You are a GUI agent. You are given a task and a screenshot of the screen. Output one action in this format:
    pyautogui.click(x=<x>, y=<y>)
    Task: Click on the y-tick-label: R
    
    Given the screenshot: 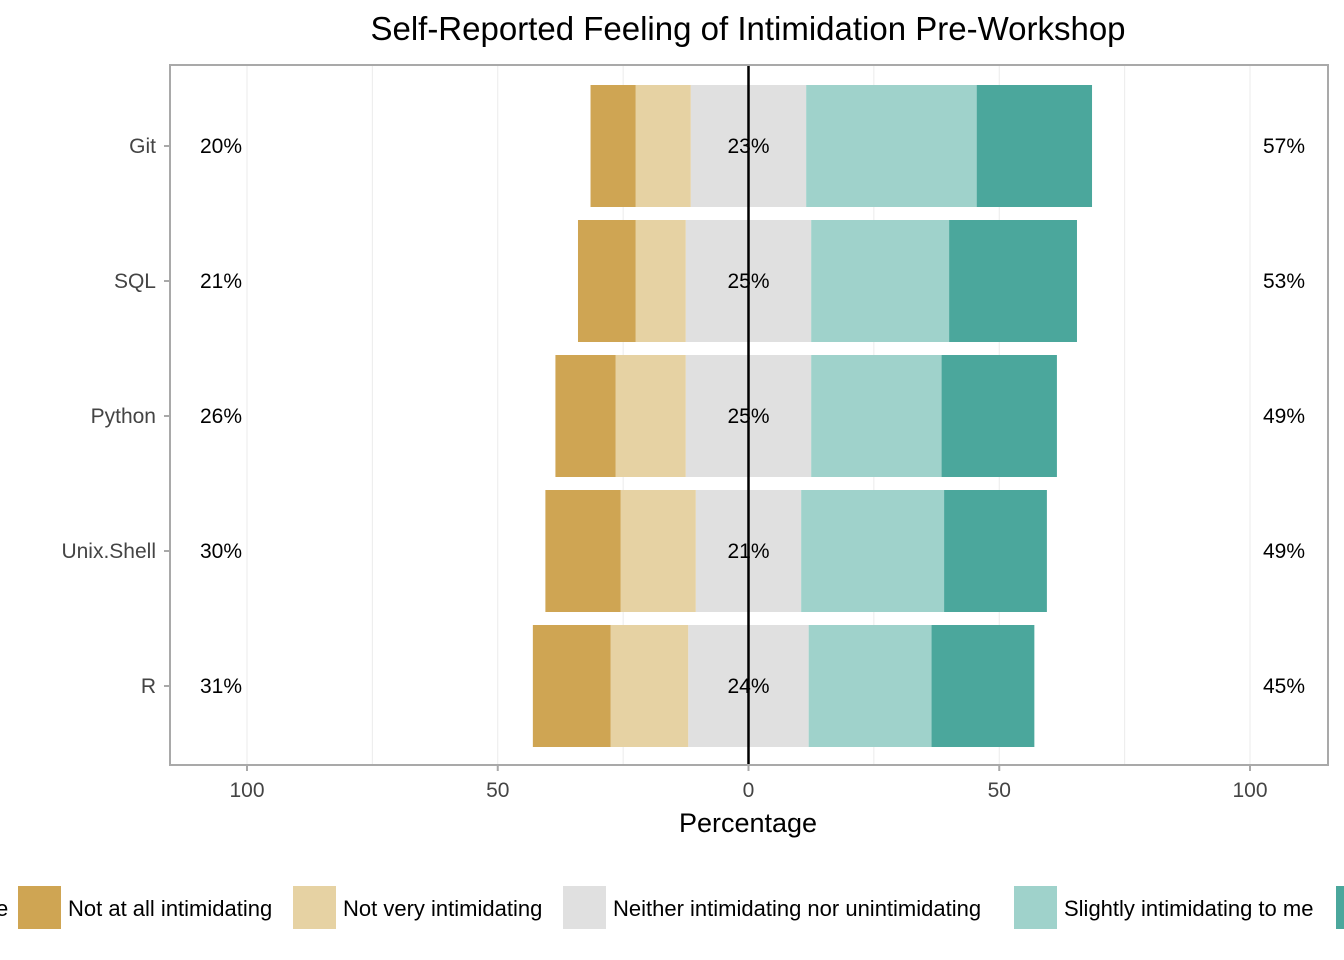 What is the action you would take?
    pyautogui.click(x=148, y=686)
    